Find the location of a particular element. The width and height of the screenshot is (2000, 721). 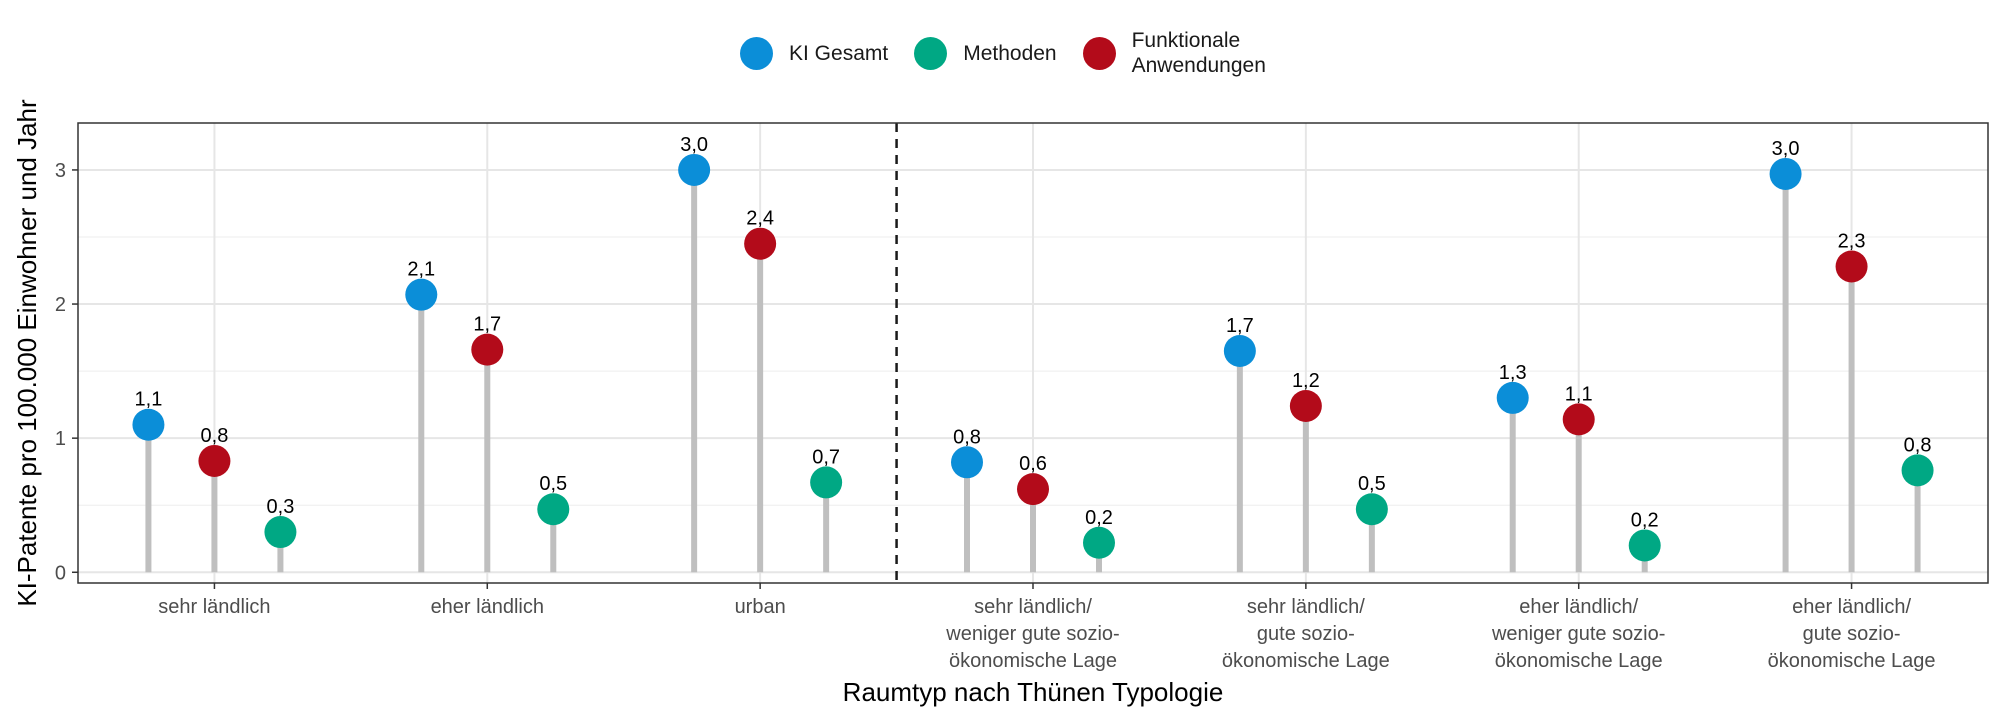

data-label: 0,7 is located at coordinates (826, 457).